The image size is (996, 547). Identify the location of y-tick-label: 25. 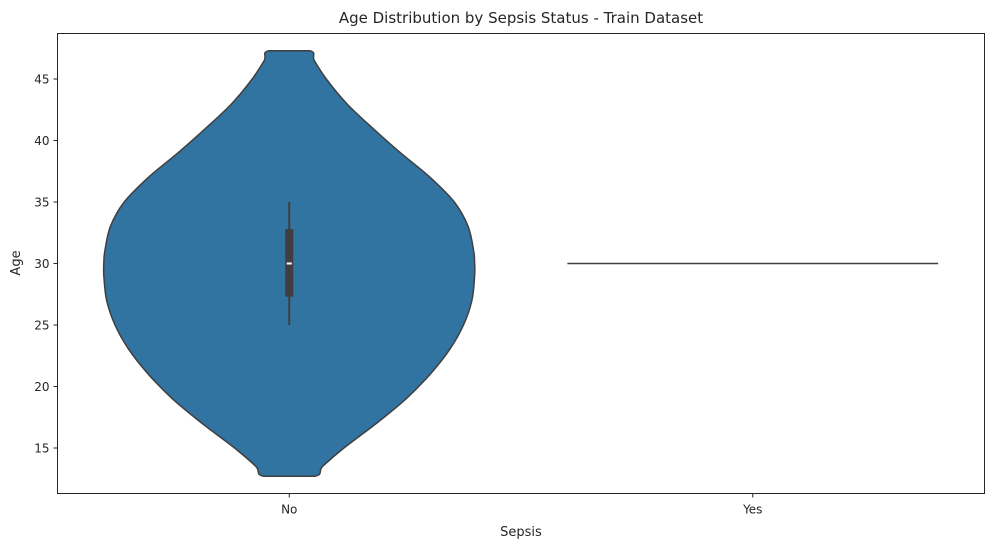
(41, 325).